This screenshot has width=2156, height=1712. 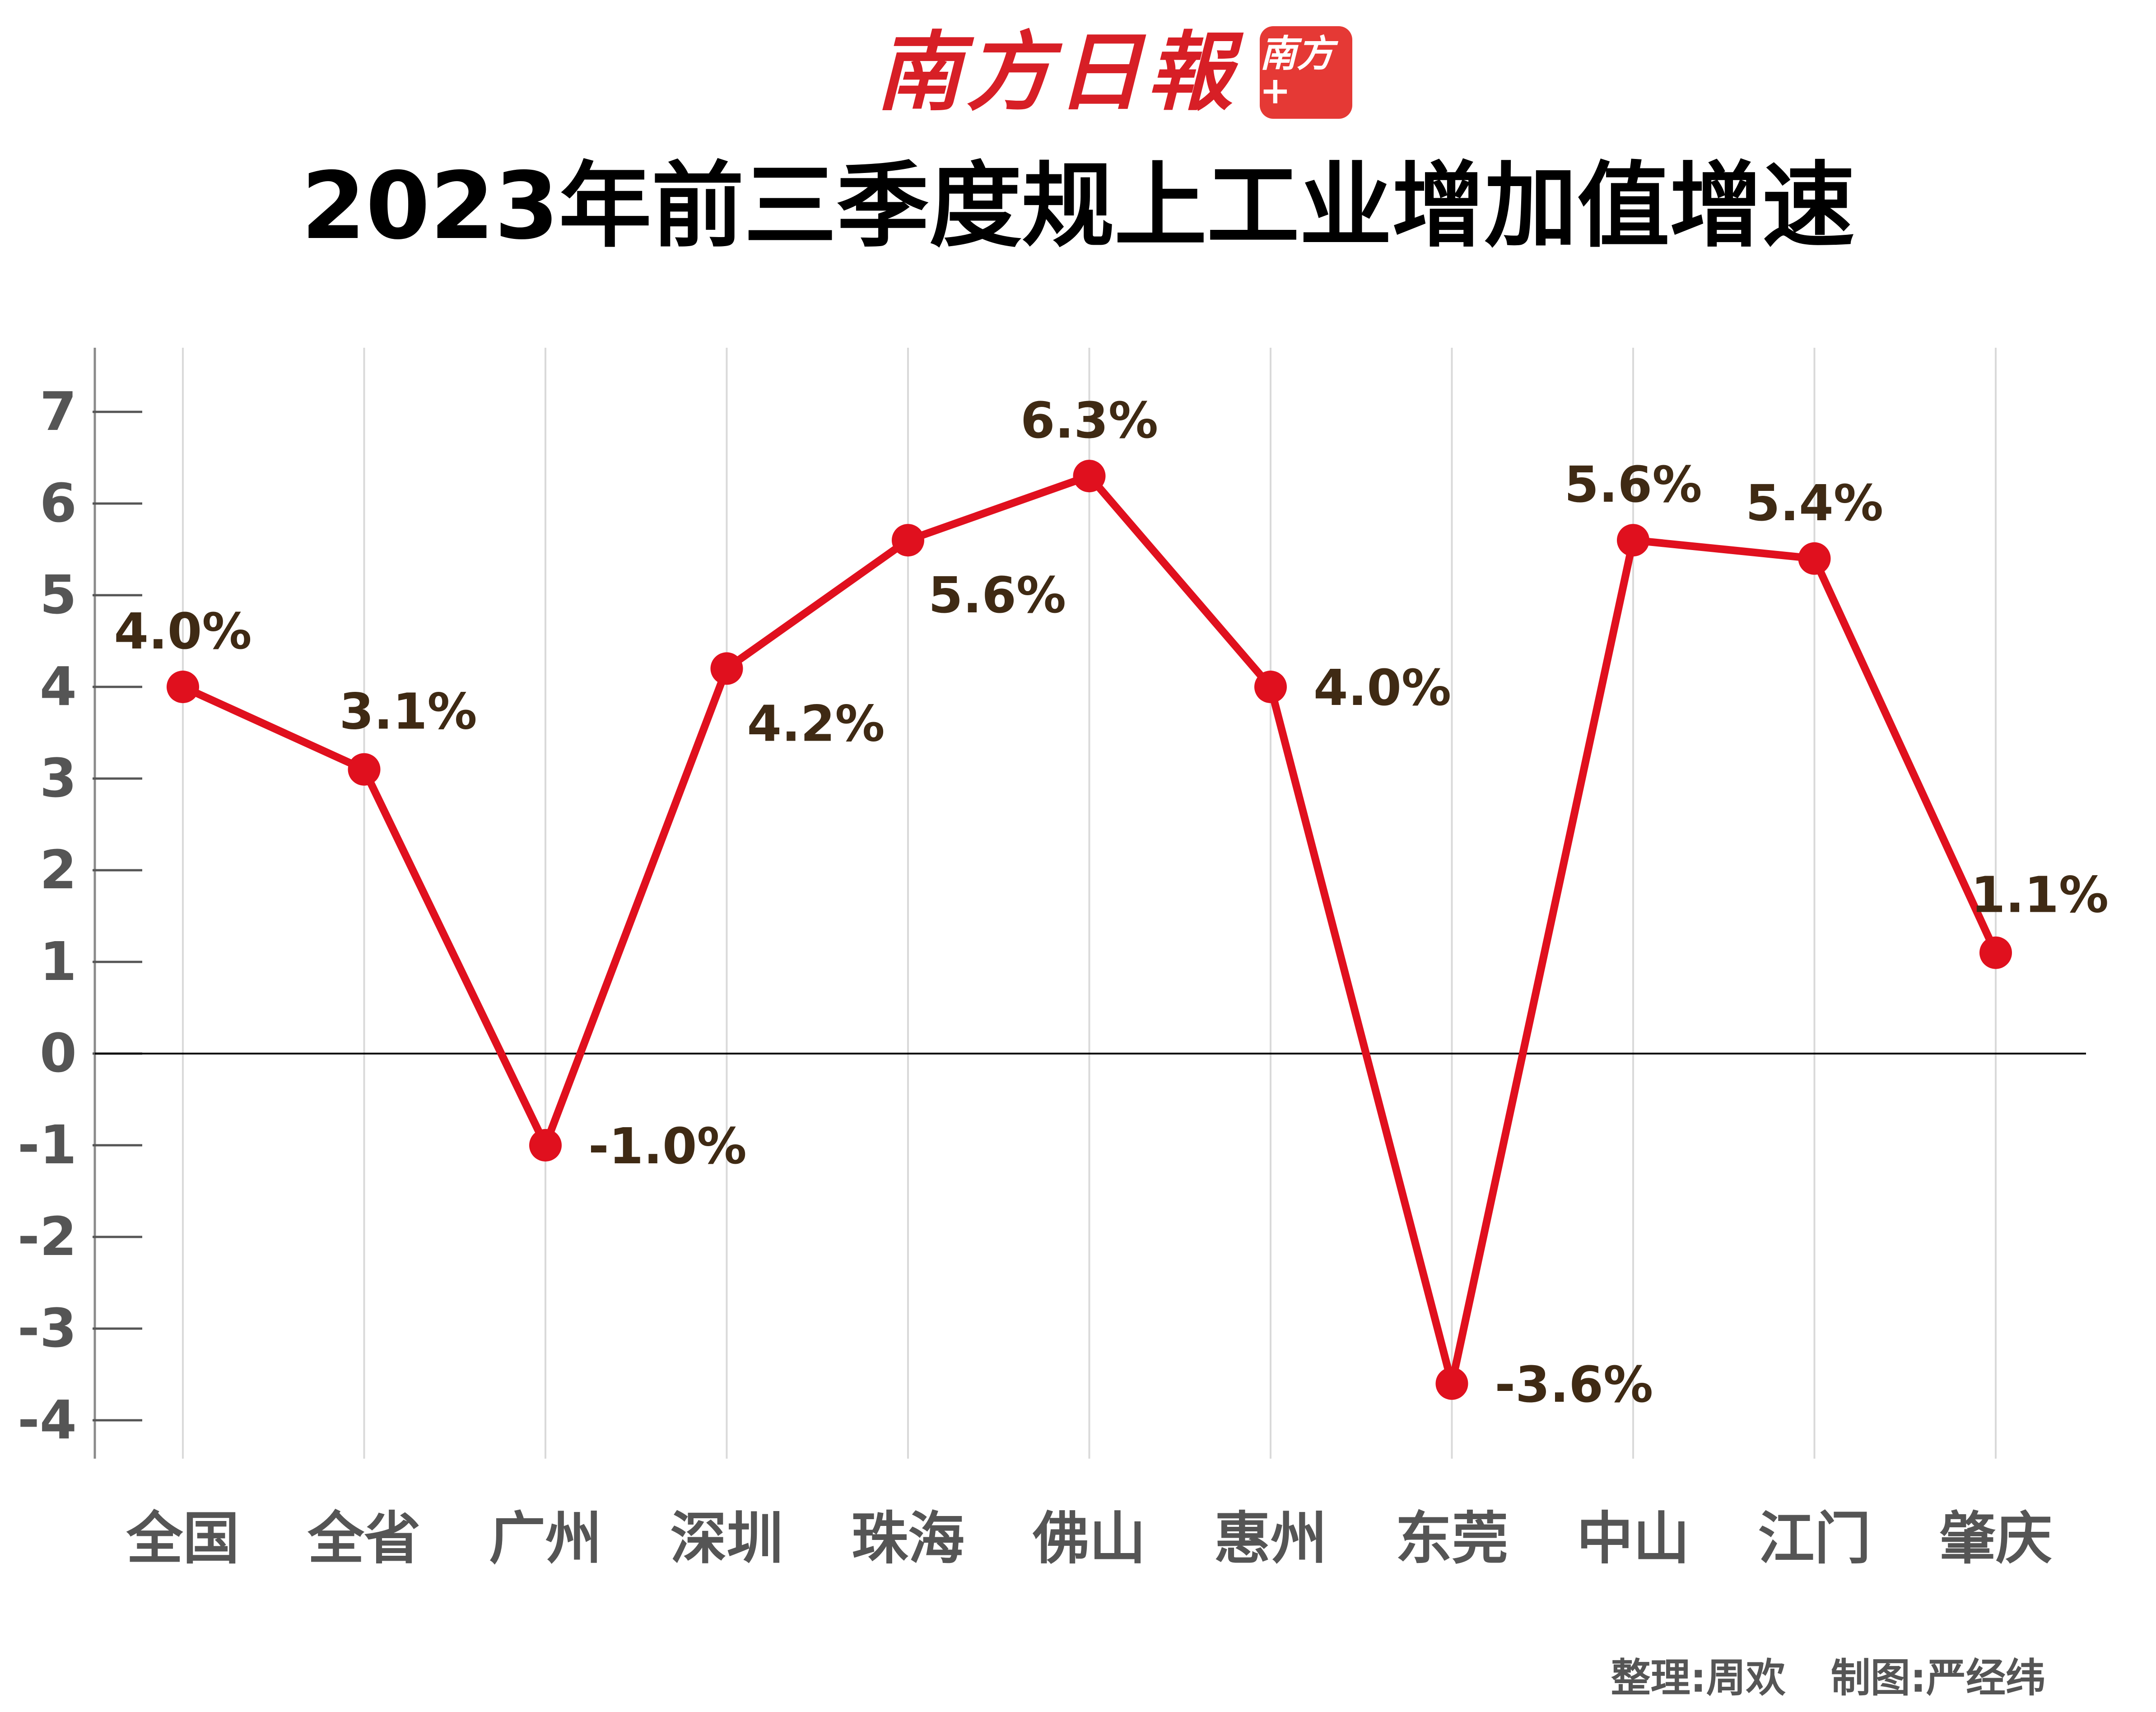 I want to click on data-label-江门: 5.4%, so click(x=1814, y=503).